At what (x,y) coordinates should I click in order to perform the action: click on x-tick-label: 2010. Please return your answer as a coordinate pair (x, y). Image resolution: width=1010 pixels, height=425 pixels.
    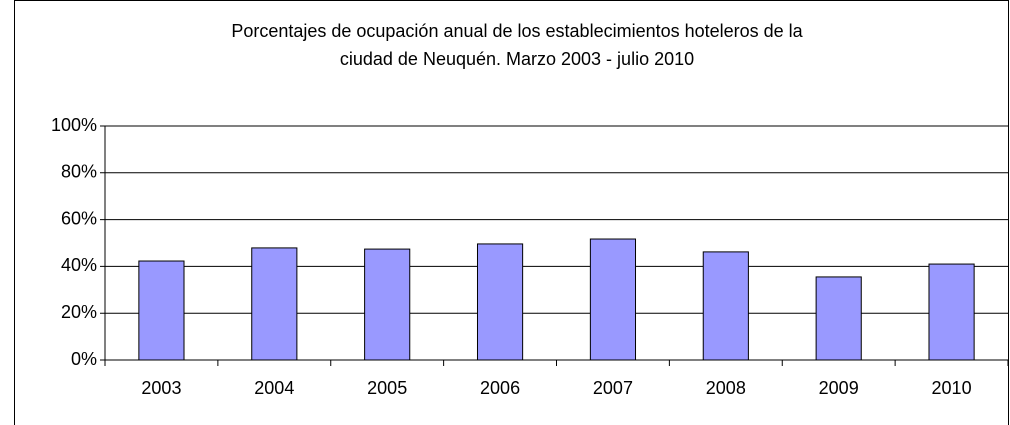
    Looking at the image, I should click on (952, 388).